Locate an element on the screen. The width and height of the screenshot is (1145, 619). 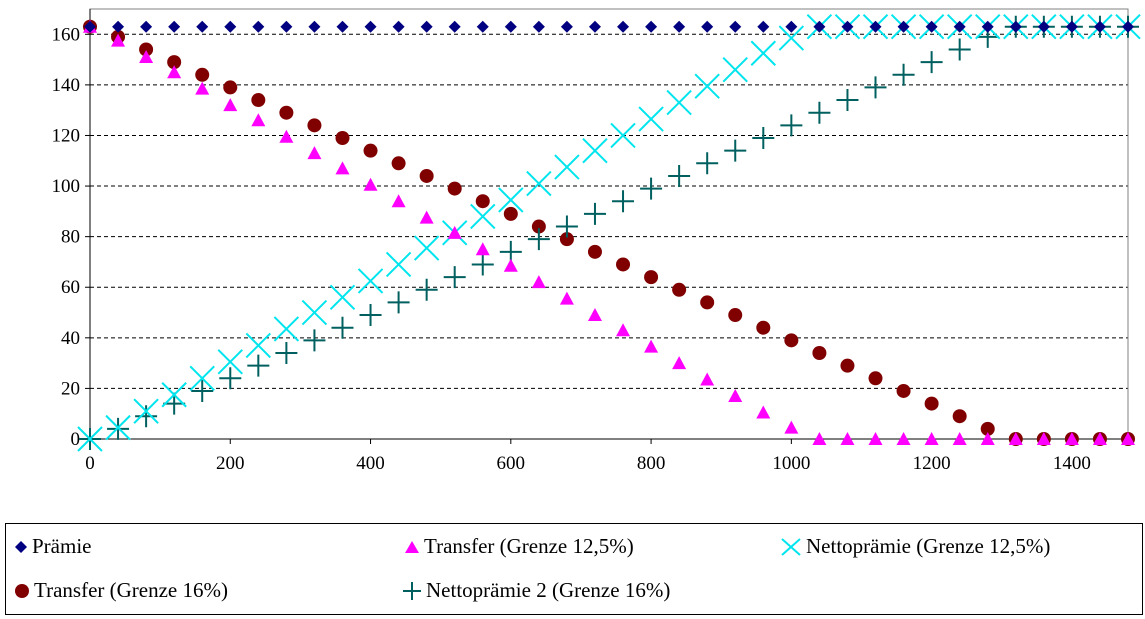
legend-item-netto-12: Nettoprämie (Grenze 12,5%) is located at coordinates (915, 546).